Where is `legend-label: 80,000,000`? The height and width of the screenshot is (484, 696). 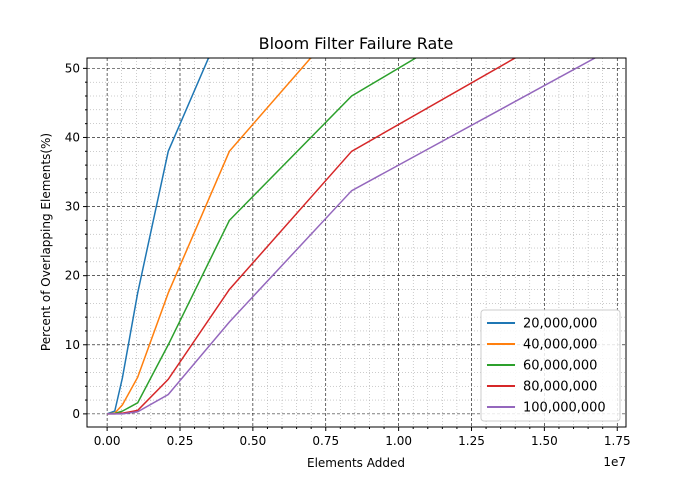 legend-label: 80,000,000 is located at coordinates (560, 387).